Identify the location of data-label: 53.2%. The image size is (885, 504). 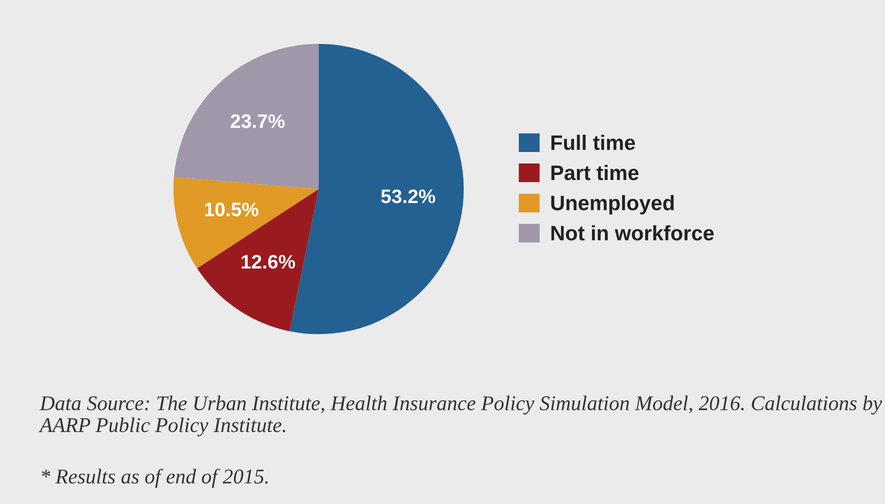
(408, 196).